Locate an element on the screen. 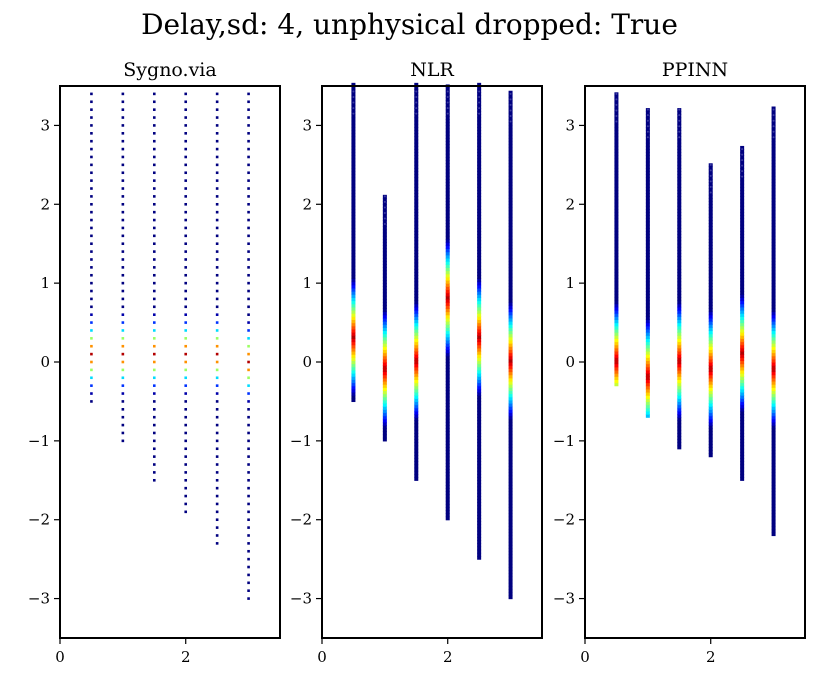 The width and height of the screenshot is (819, 689). y-tick-label: 2 is located at coordinates (570, 204).